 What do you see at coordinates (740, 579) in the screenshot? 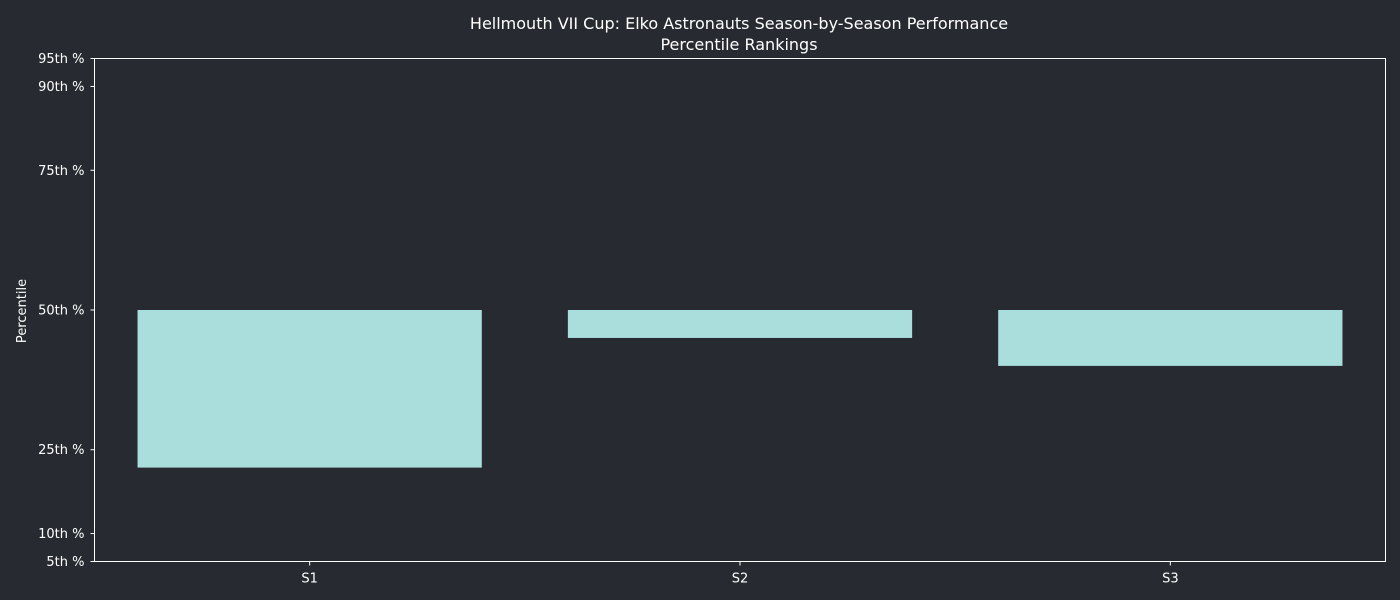
I see `x-tick-label: S2` at bounding box center [740, 579].